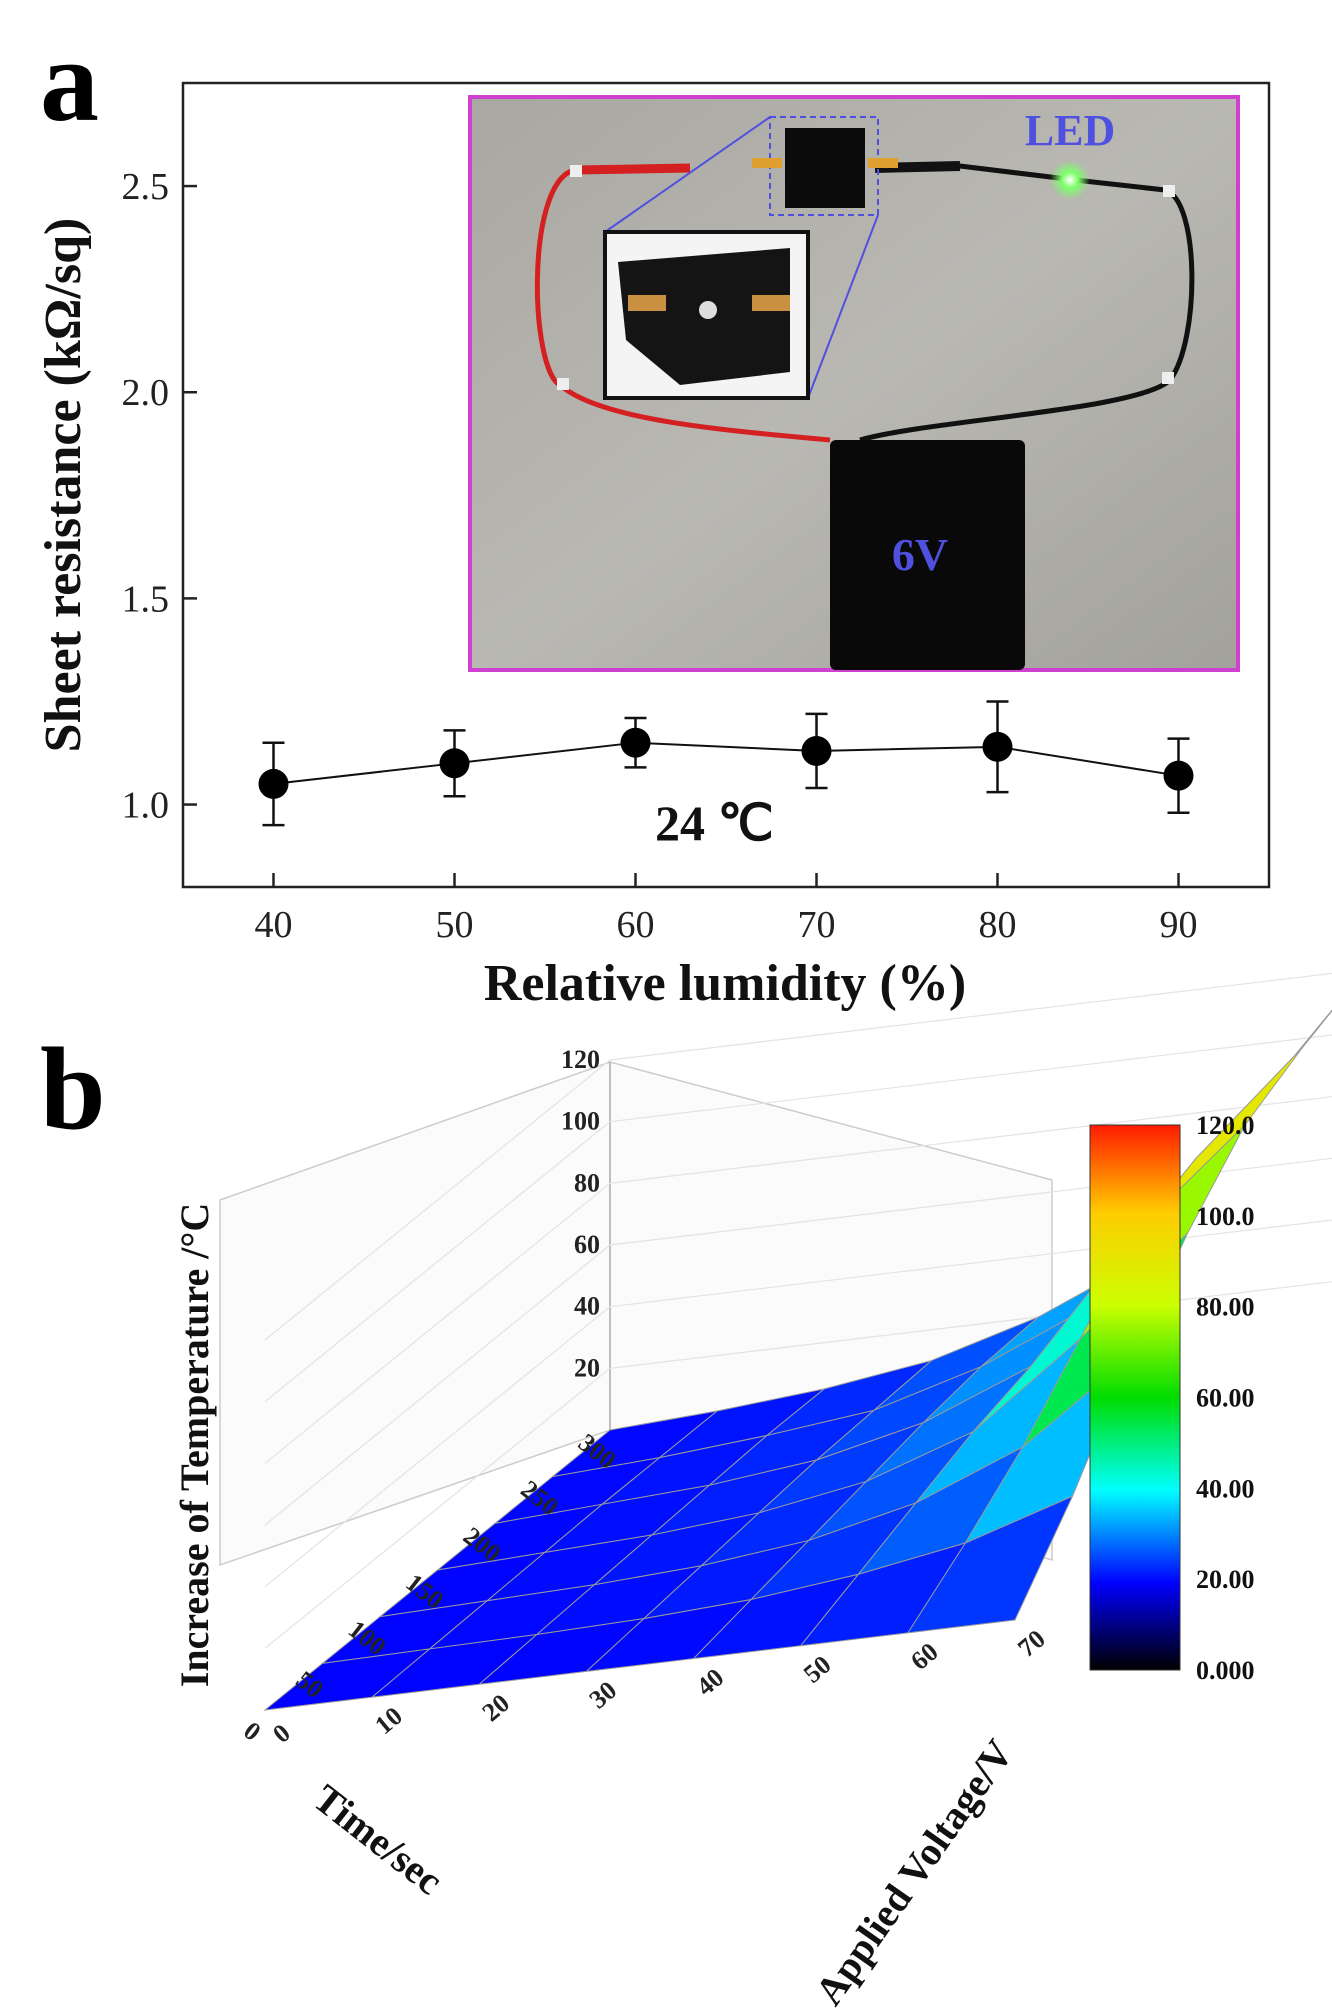  I want to click on y-tick-label: 30, so click(603, 1694).